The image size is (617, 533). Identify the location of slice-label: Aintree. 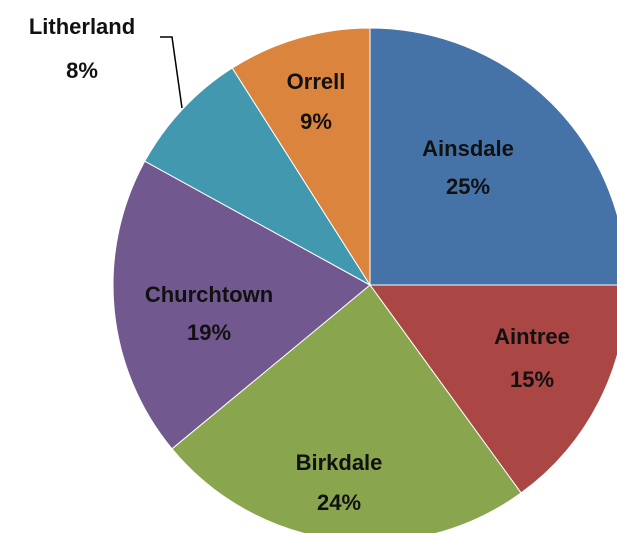
(532, 336).